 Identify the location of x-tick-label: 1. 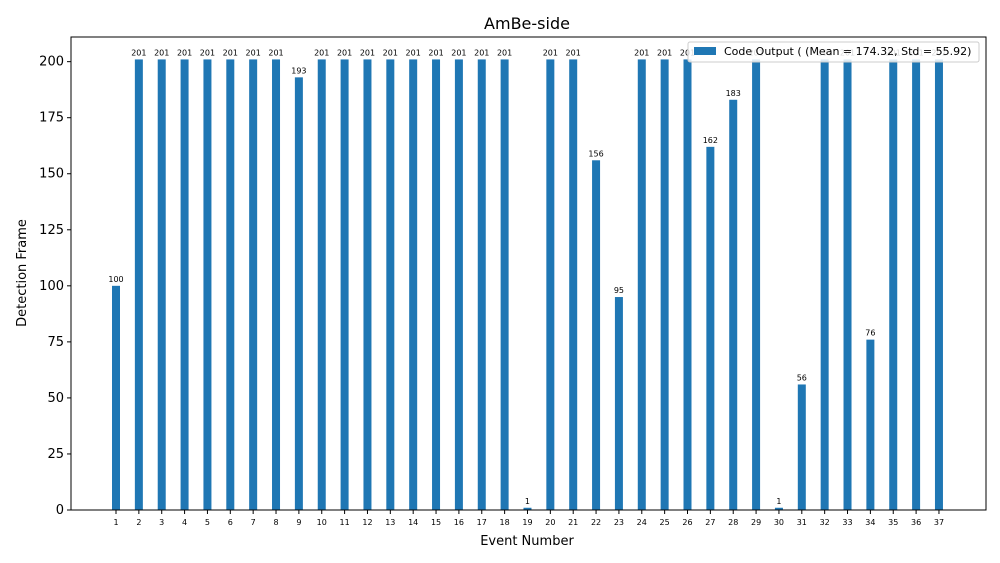
(115, 522).